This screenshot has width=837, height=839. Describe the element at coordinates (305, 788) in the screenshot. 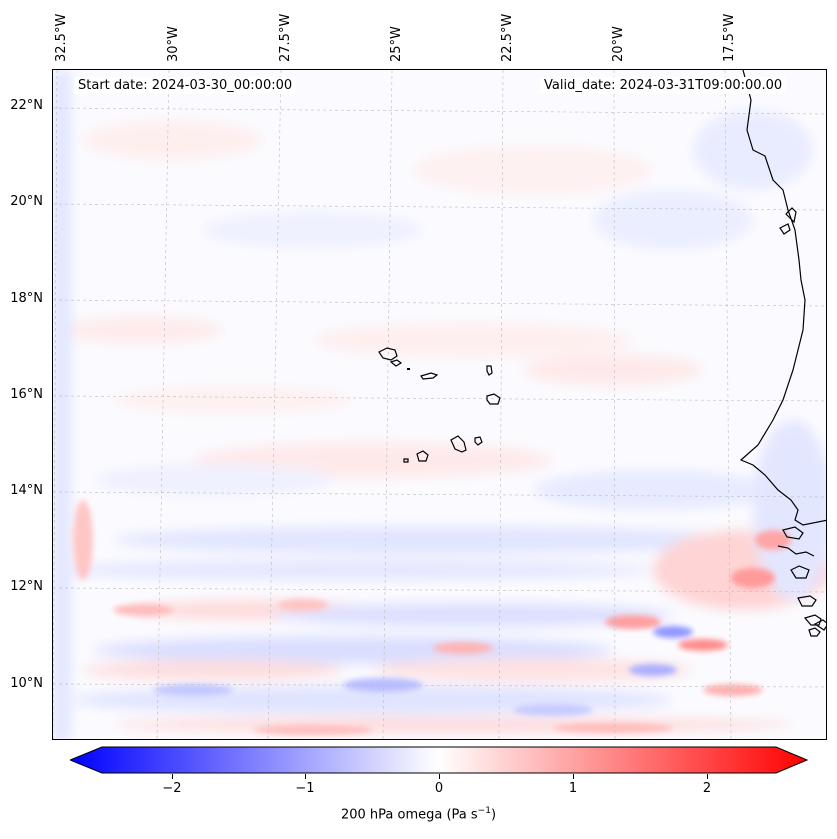

I see `colorbar-tick-neg1: −1` at that location.